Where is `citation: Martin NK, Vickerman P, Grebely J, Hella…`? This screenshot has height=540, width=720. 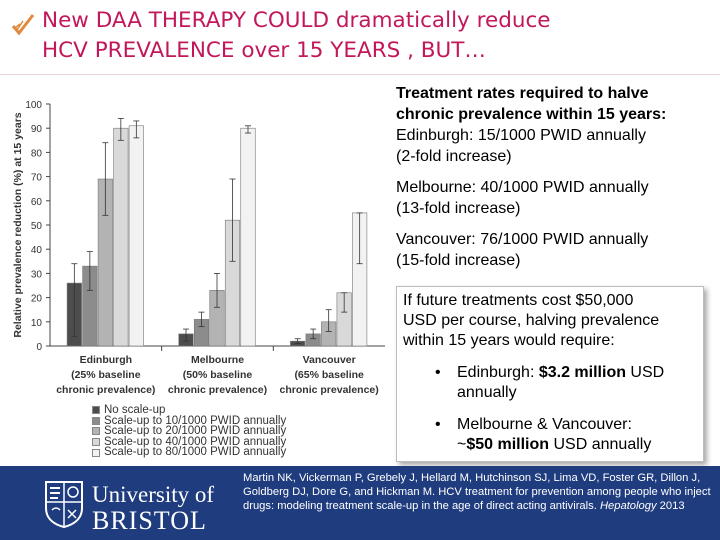 citation: Martin NK, Vickerman P, Grebely J, Hella… is located at coordinates (479, 492).